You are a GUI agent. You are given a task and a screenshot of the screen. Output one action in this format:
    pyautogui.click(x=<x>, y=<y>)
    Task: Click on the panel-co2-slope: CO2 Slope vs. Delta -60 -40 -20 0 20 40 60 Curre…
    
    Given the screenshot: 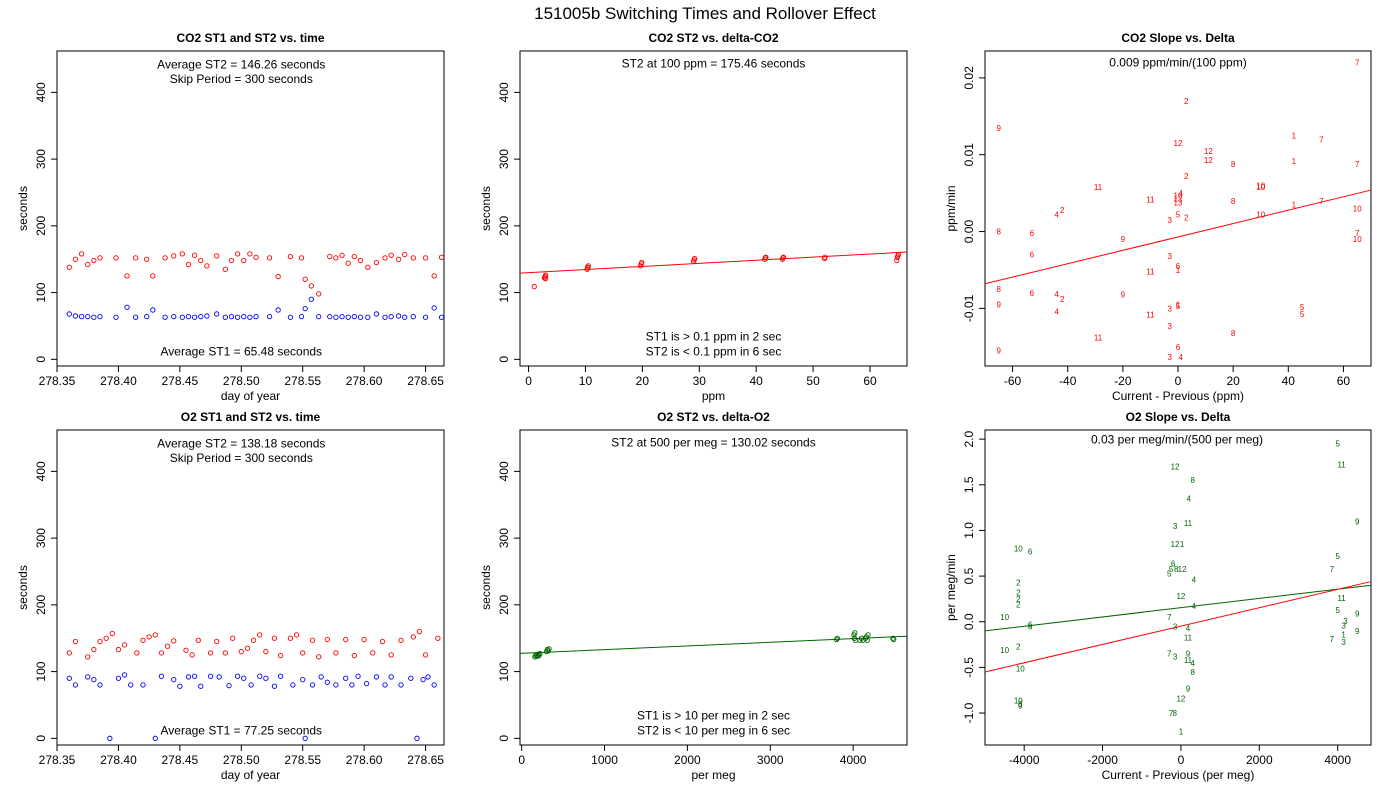 What is the action you would take?
    pyautogui.click(x=1158, y=217)
    